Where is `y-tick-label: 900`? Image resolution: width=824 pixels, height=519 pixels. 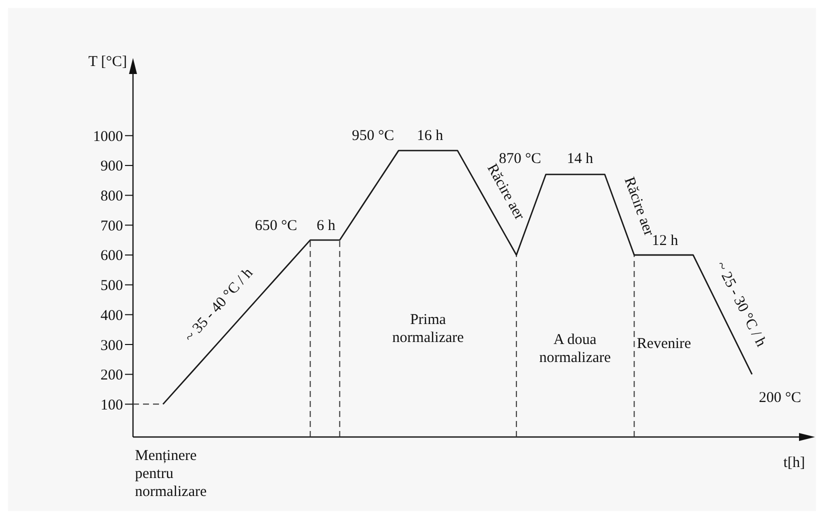 y-tick-label: 900 is located at coordinates (111, 166).